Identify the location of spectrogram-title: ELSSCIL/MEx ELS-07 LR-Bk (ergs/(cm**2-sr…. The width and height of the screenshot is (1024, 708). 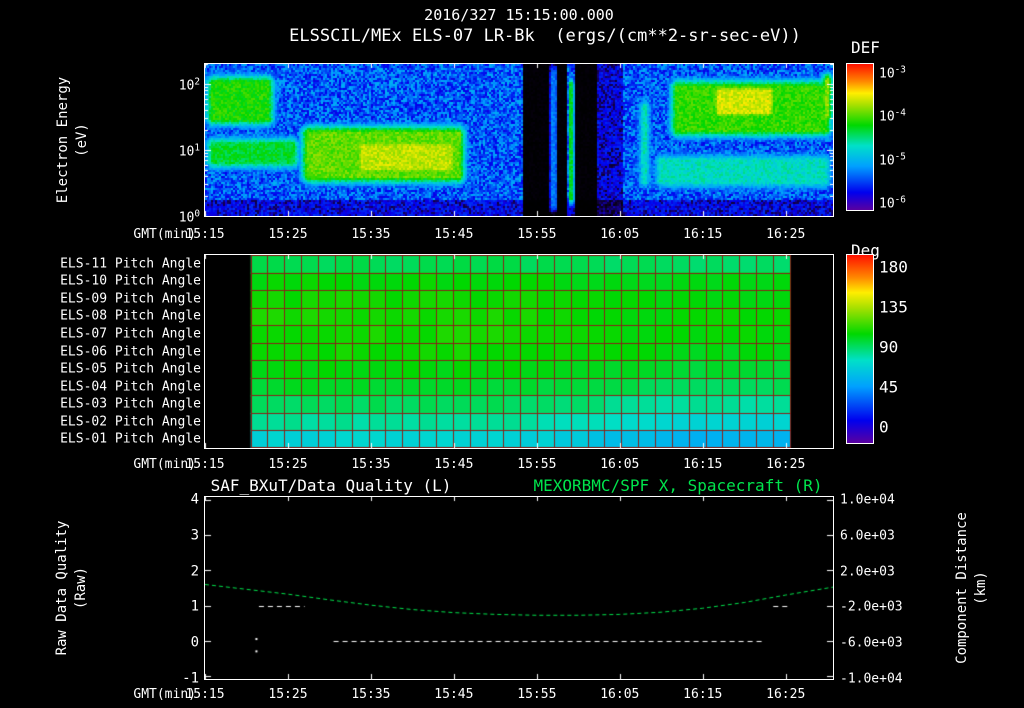
(545, 36).